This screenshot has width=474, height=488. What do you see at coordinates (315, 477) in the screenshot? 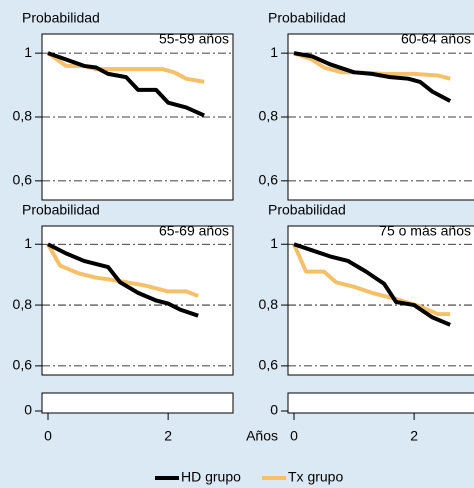
I see `legend-label: Tx grupo` at bounding box center [315, 477].